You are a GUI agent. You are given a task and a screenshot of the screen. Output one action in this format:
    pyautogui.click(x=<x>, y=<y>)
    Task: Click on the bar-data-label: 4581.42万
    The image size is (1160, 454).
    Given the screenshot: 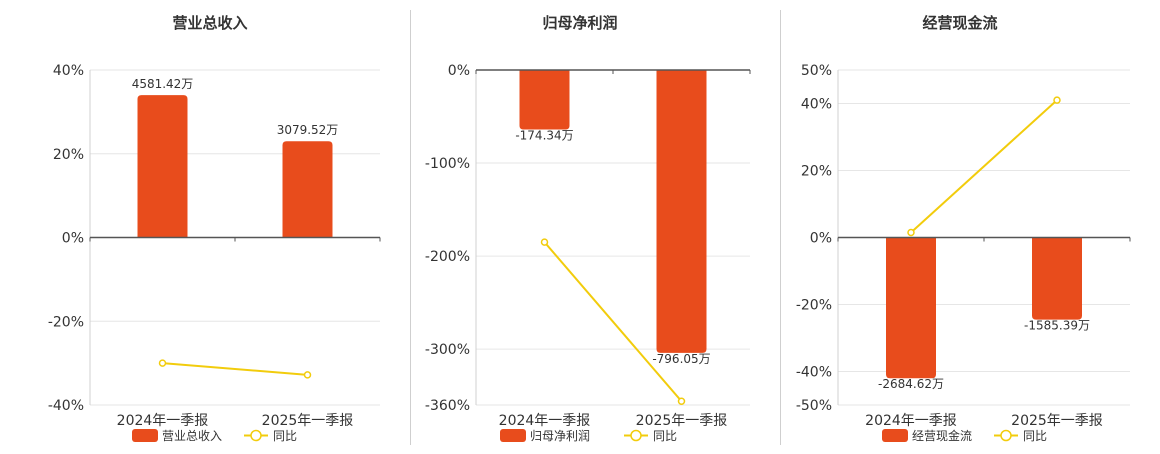 What is the action you would take?
    pyautogui.click(x=163, y=84)
    